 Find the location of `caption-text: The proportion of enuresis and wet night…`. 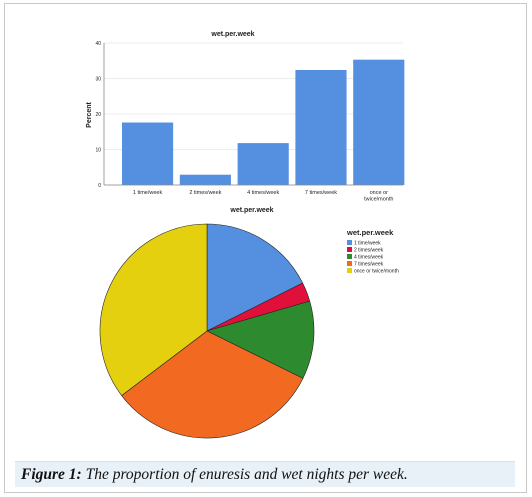

caption-text: The proportion of enuresis and wet night… is located at coordinates (246, 474).